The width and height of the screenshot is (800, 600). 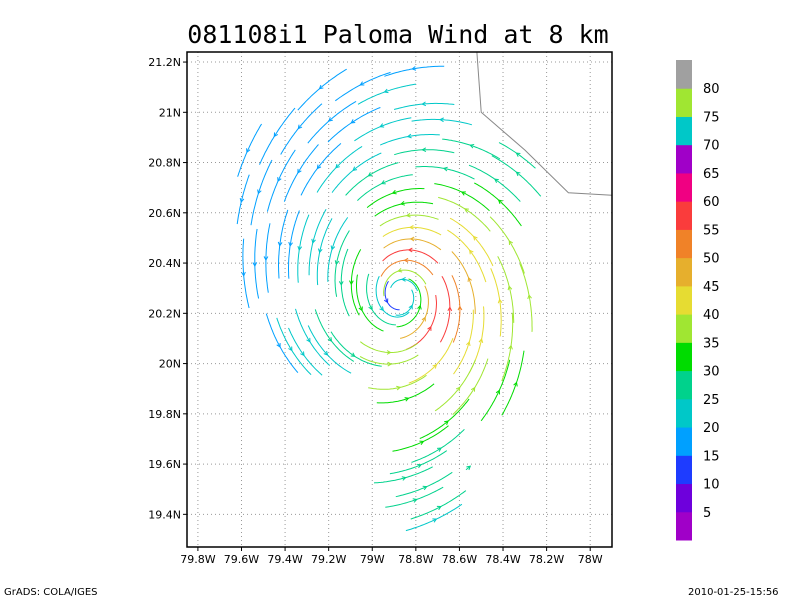 What do you see at coordinates (164, 414) in the screenshot?
I see `y-tick-label: 19.8N` at bounding box center [164, 414].